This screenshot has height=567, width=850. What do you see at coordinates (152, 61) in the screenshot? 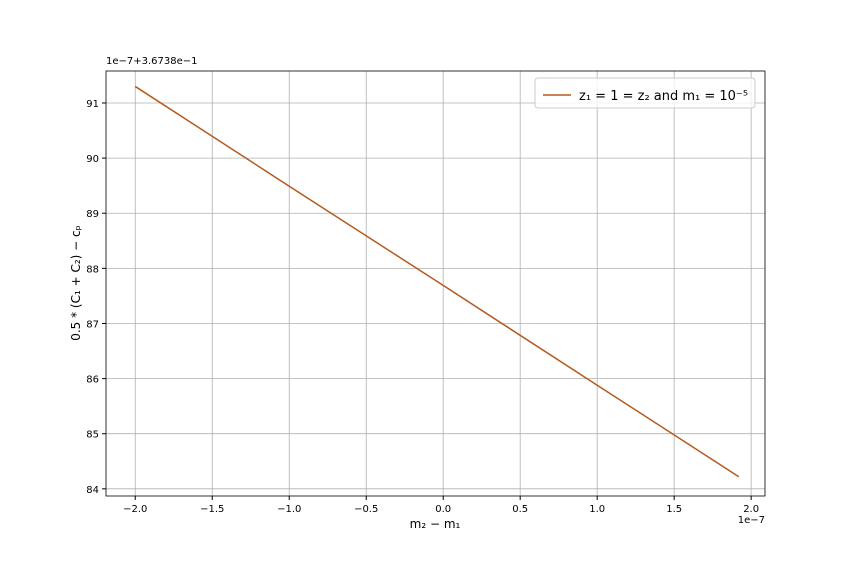
I see `y-offset: 1e−7+3.6738e−1` at bounding box center [152, 61].